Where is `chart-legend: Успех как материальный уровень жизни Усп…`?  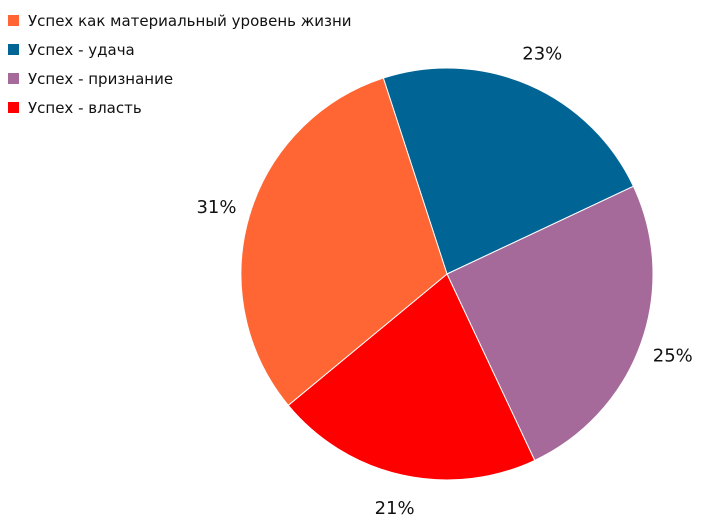 chart-legend: Успех как материальный уровень жизни Усп… is located at coordinates (180, 64).